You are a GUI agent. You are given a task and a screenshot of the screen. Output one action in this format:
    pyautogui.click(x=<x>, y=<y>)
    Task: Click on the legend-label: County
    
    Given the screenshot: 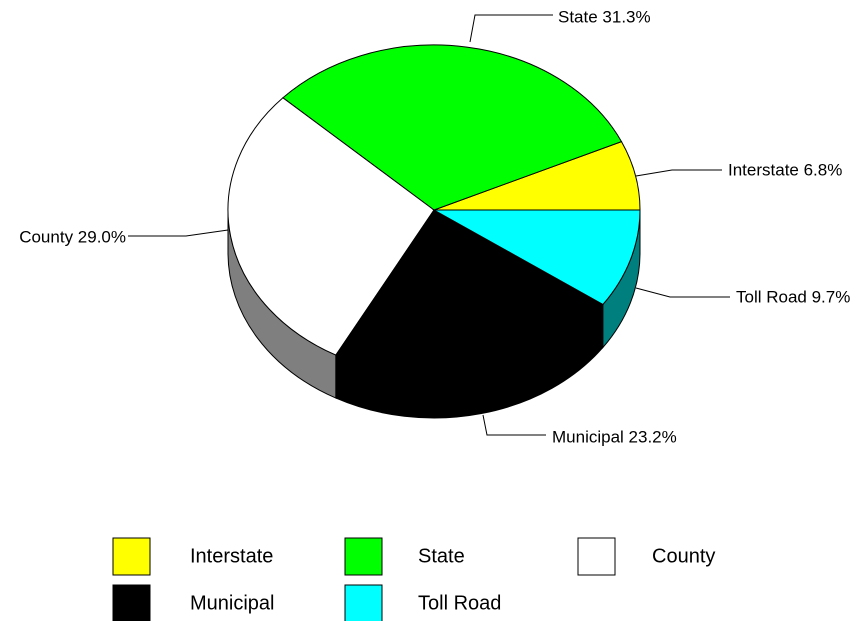 What is the action you would take?
    pyautogui.click(x=683, y=556)
    